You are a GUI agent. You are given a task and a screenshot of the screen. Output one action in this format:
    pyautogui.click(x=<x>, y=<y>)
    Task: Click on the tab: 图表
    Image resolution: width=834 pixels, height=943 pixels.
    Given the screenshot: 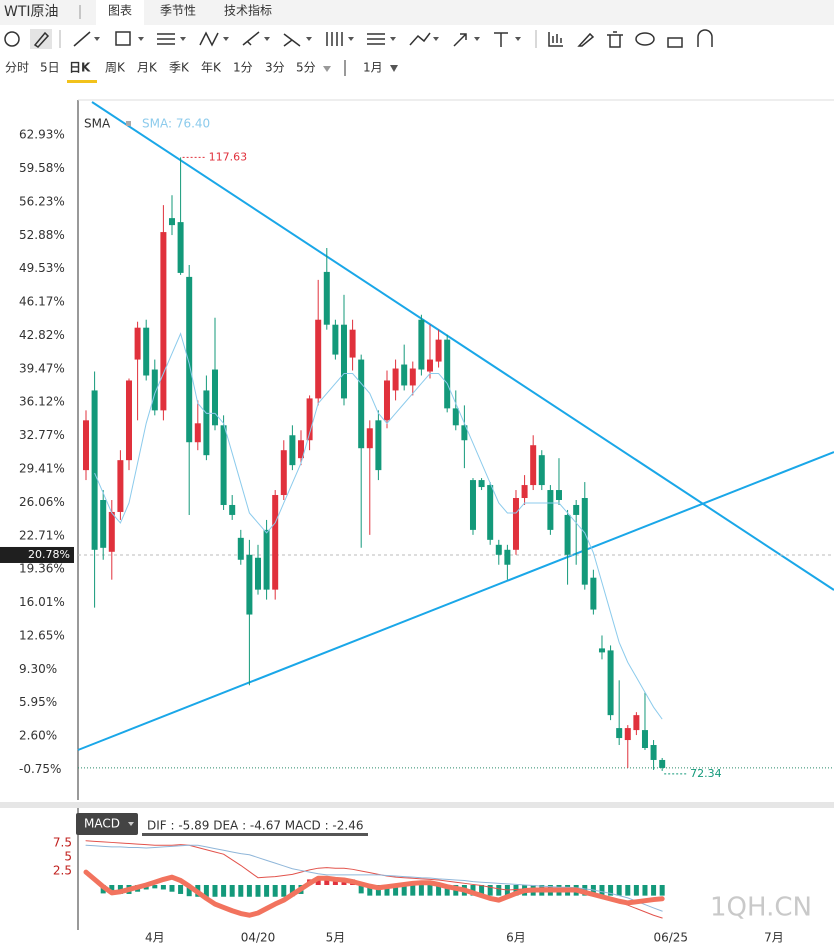 What is the action you would take?
    pyautogui.click(x=120, y=11)
    